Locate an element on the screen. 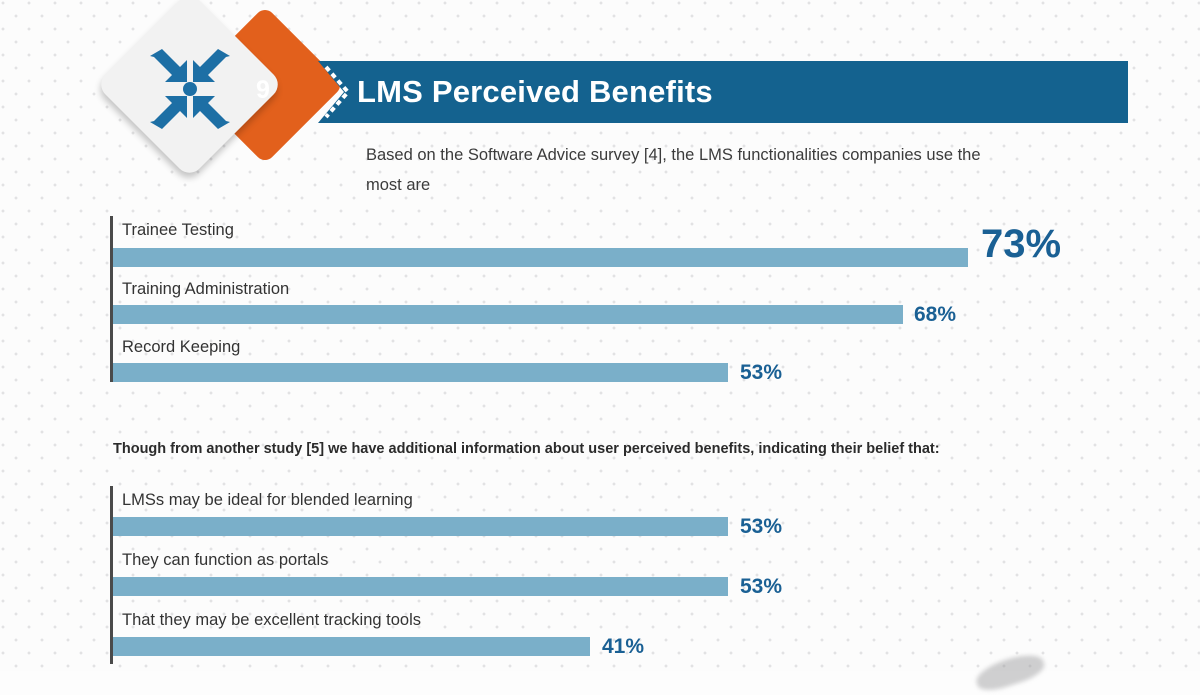 This screenshot has height=695, width=1200. bar-label: Record Keeping is located at coordinates (181, 347).